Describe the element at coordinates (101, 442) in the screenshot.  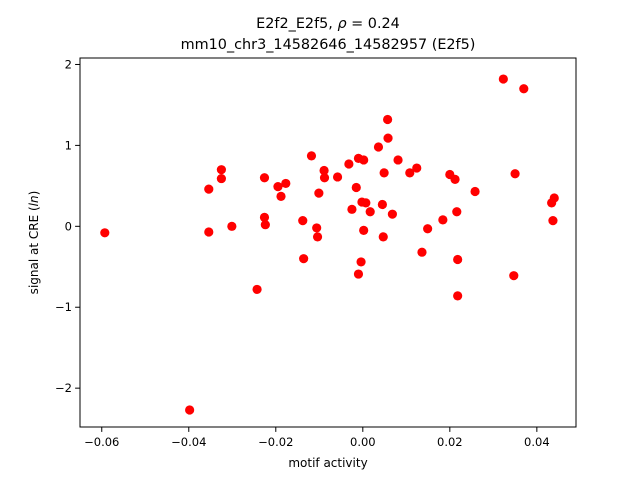
I see `x-tick-label-0: −0.06` at that location.